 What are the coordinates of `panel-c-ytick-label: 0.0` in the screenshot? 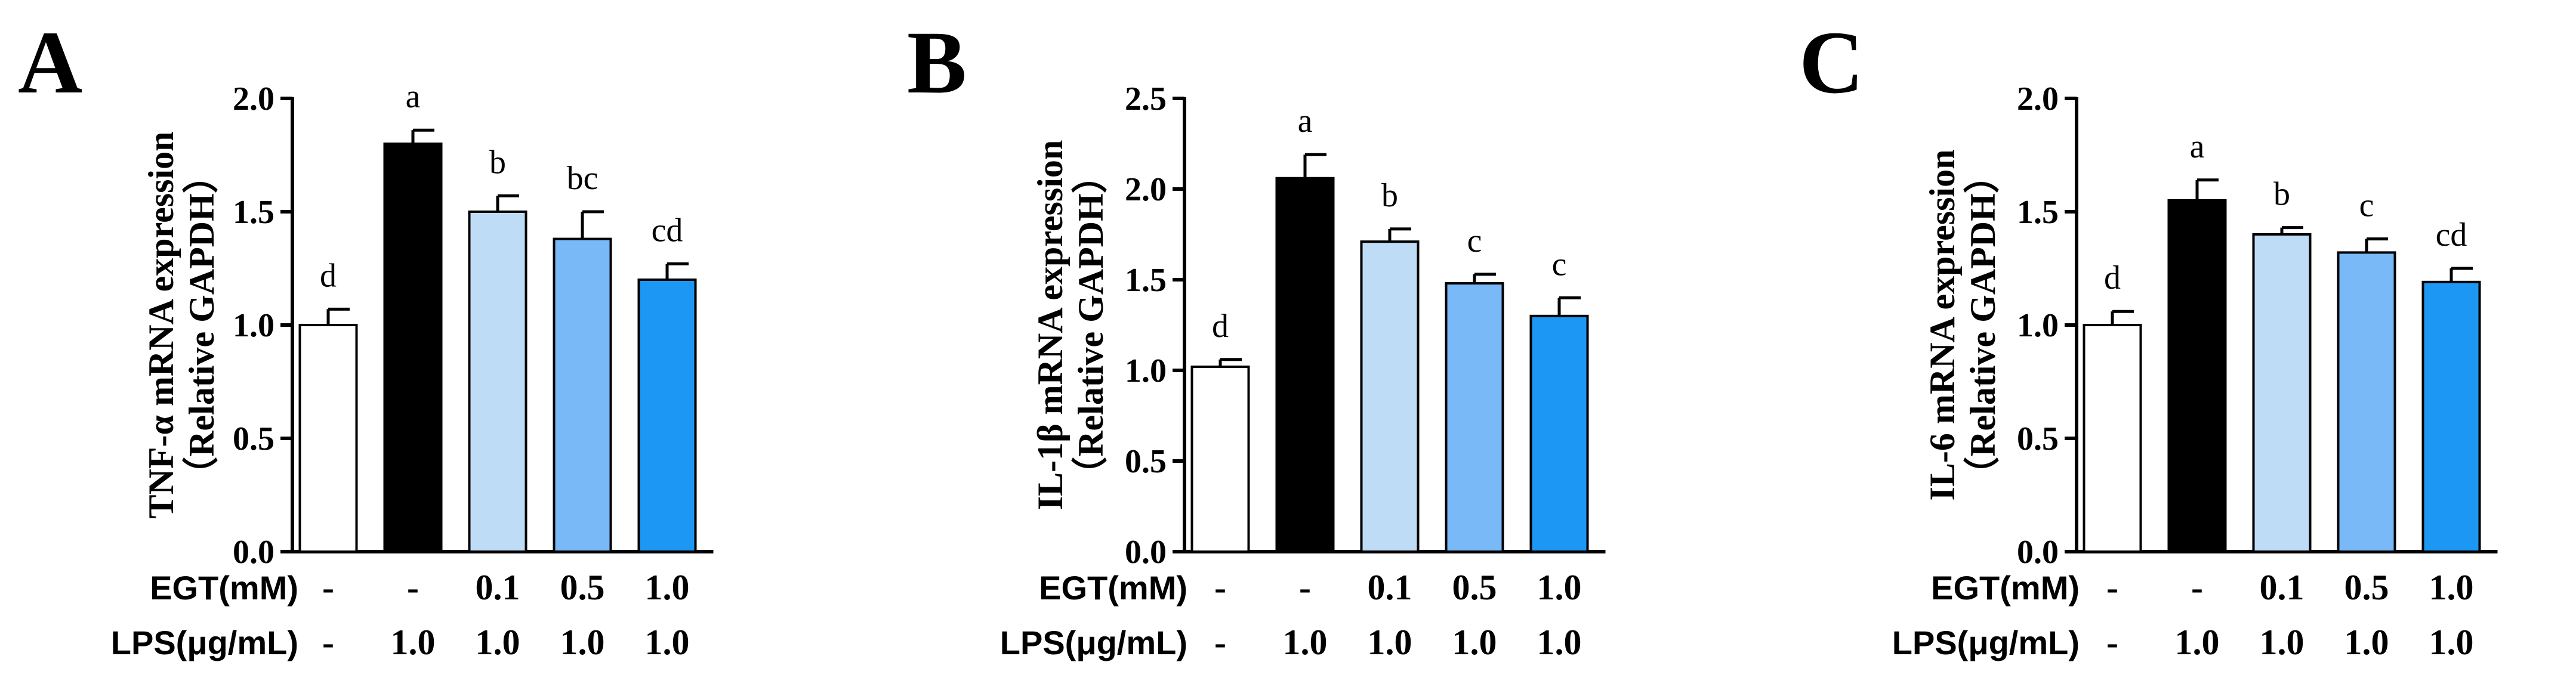 It's located at (2038, 552).